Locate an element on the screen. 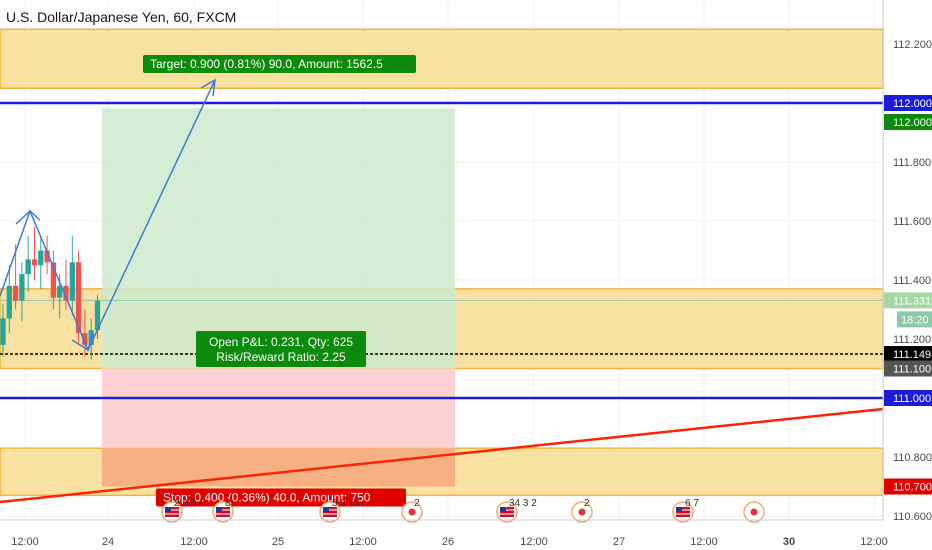 The image size is (932, 550). x-tick-label: 27 is located at coordinates (619, 542).